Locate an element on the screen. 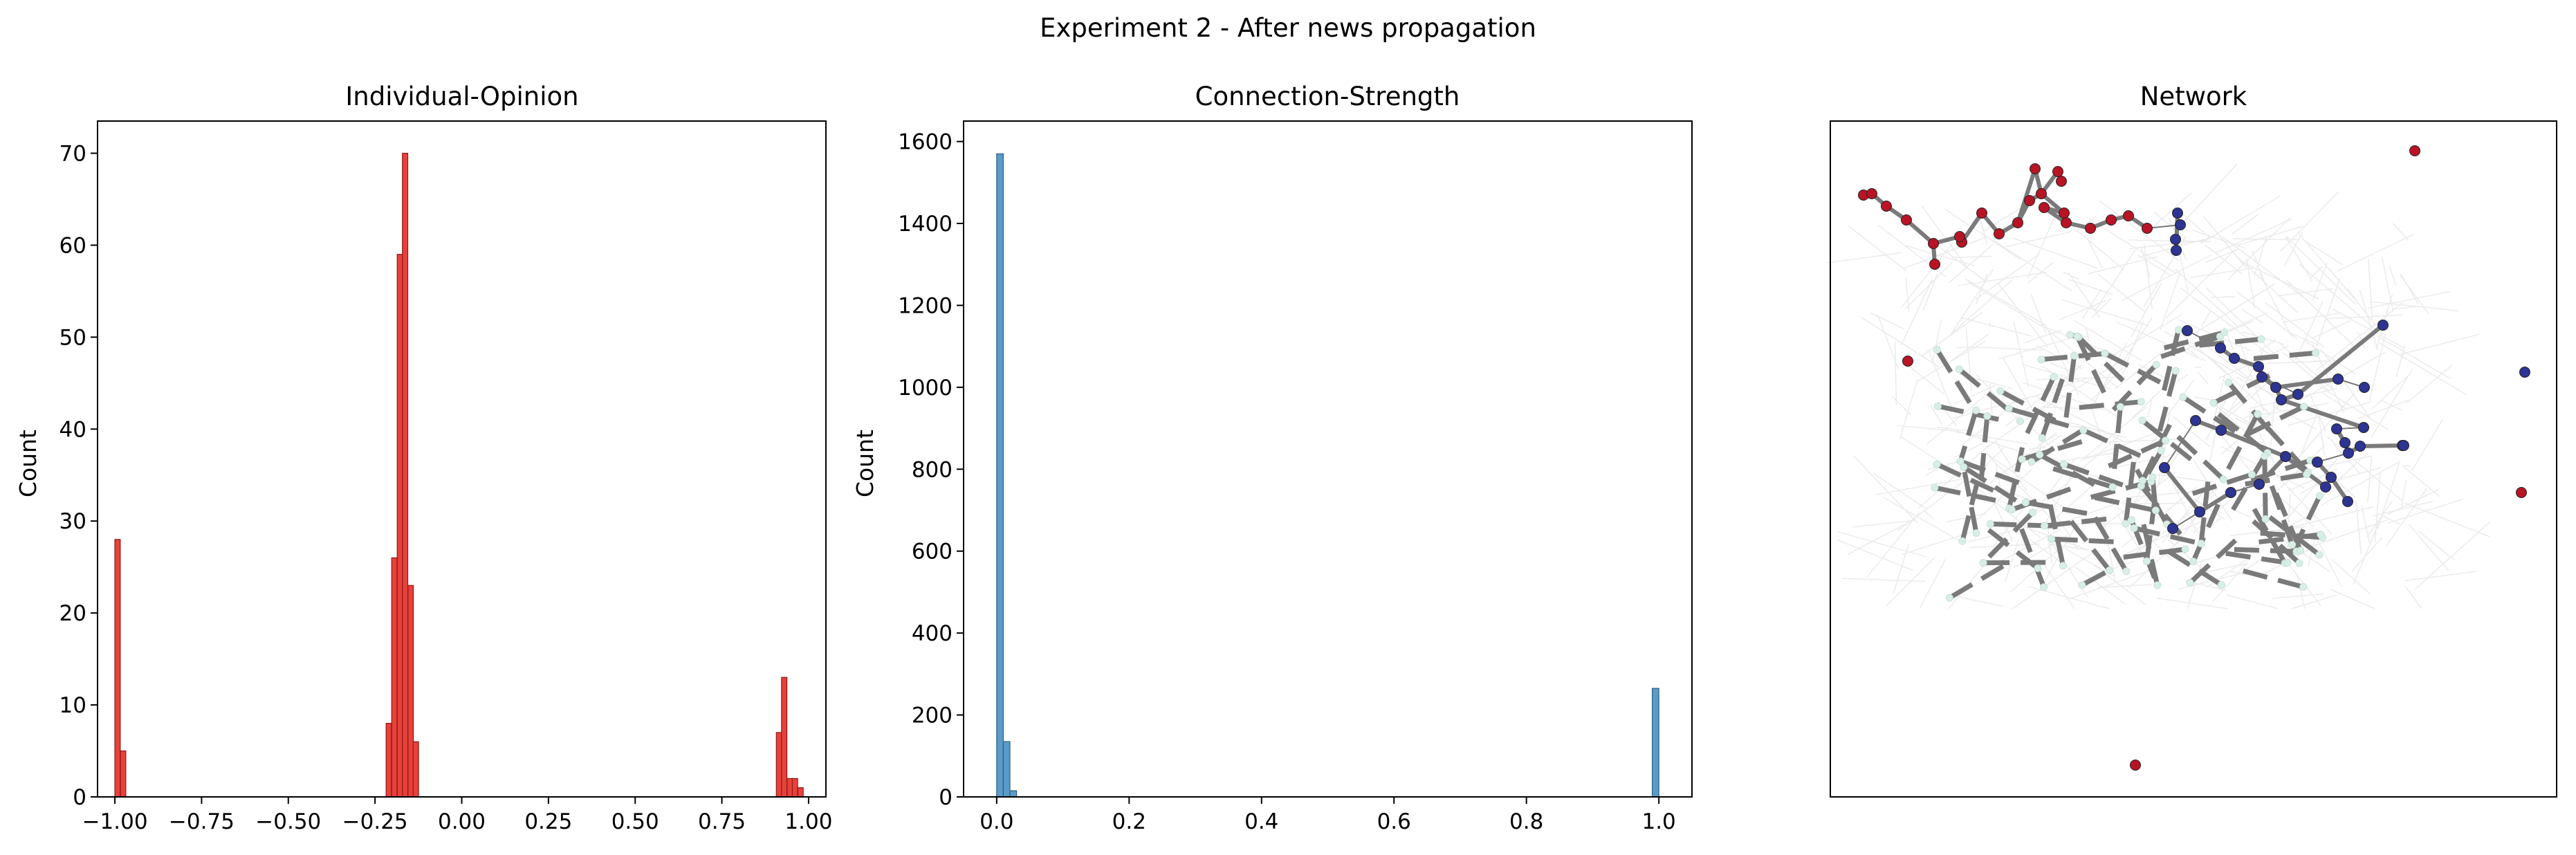  connection-histogram-y-tick-label: 0 is located at coordinates (946, 797).